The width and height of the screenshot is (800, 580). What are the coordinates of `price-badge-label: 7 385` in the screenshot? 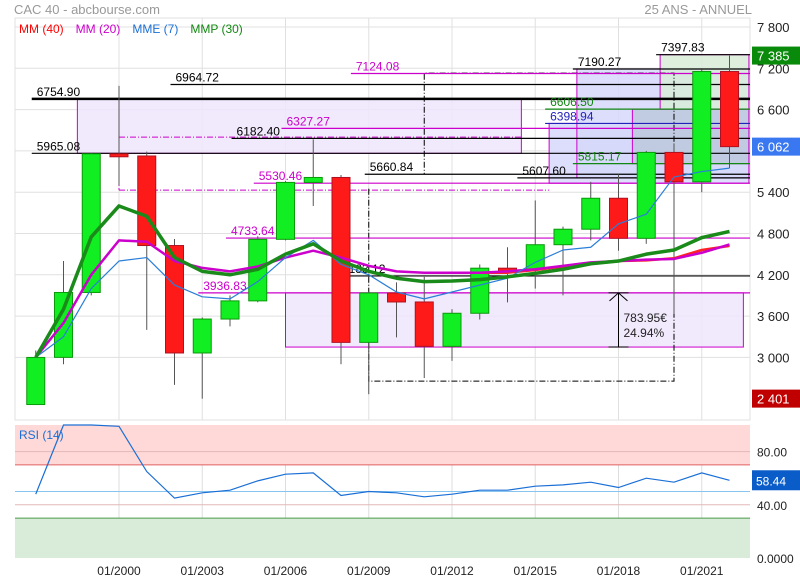 It's located at (773, 56).